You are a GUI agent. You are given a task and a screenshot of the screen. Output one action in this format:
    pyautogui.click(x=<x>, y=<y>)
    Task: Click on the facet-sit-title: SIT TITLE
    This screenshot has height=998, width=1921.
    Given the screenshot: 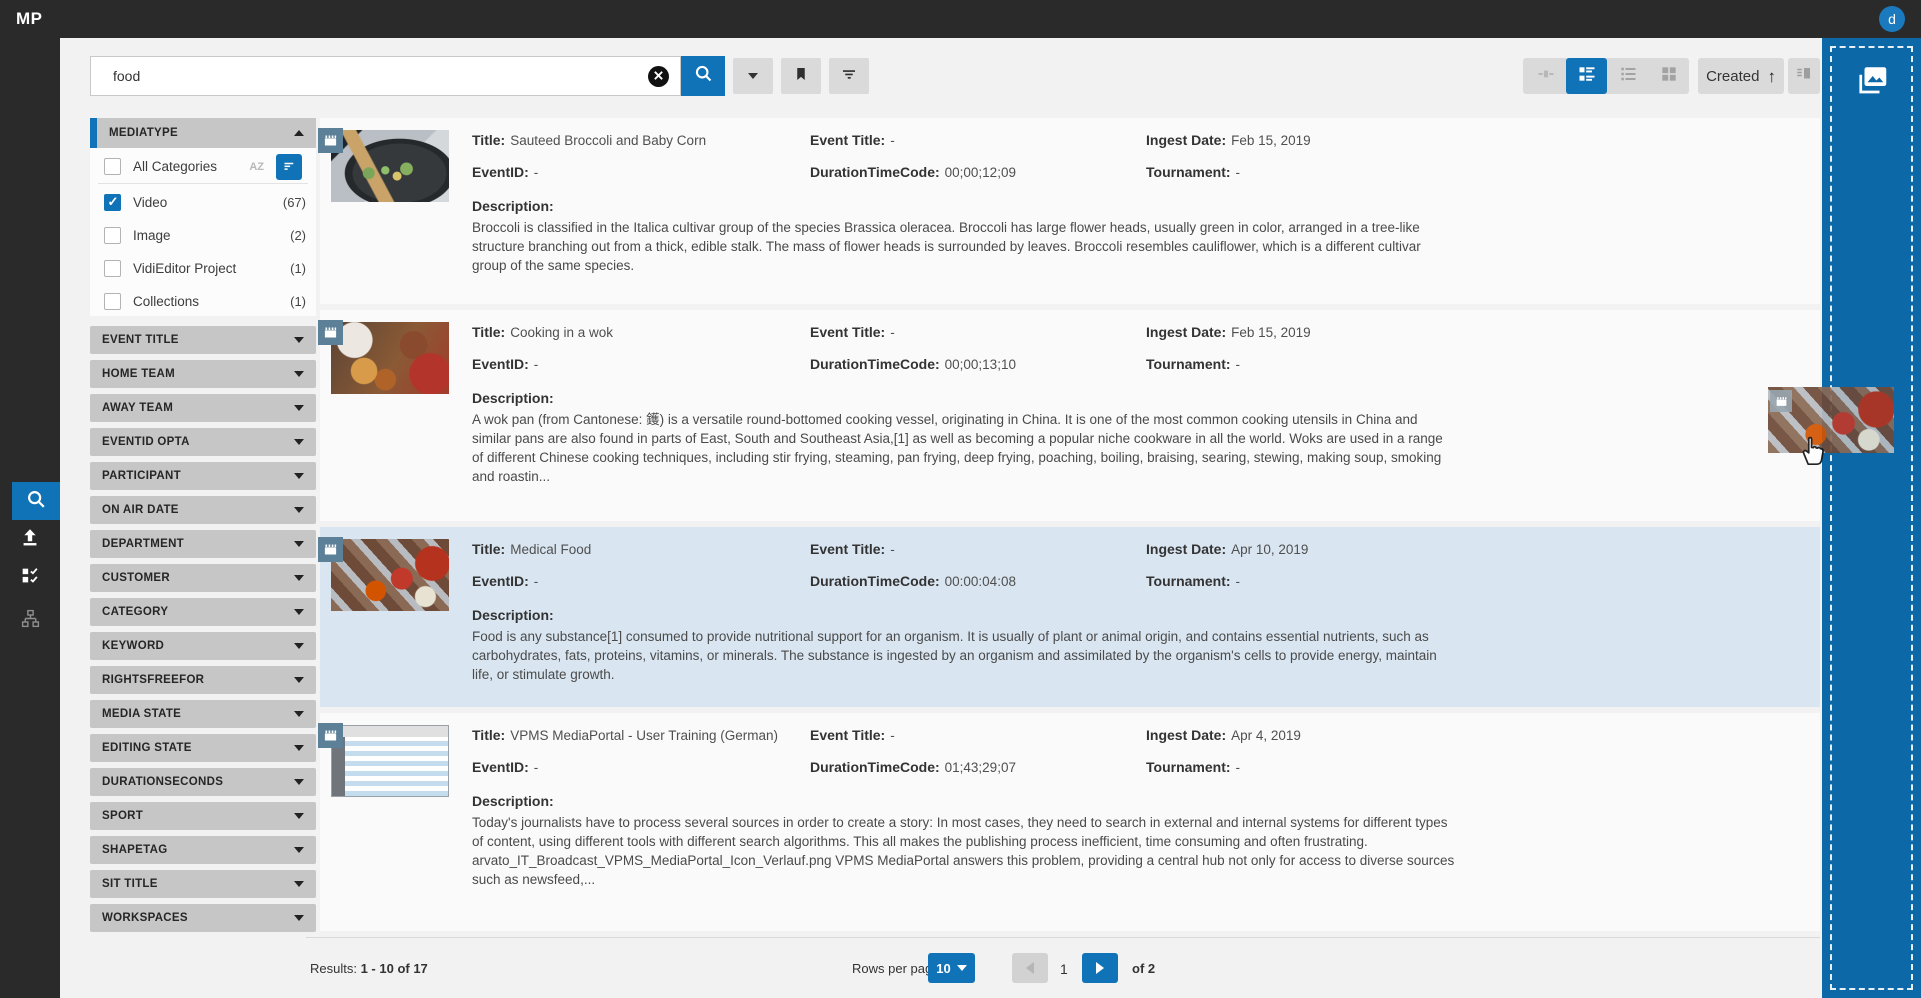 What is the action you would take?
    pyautogui.click(x=203, y=884)
    